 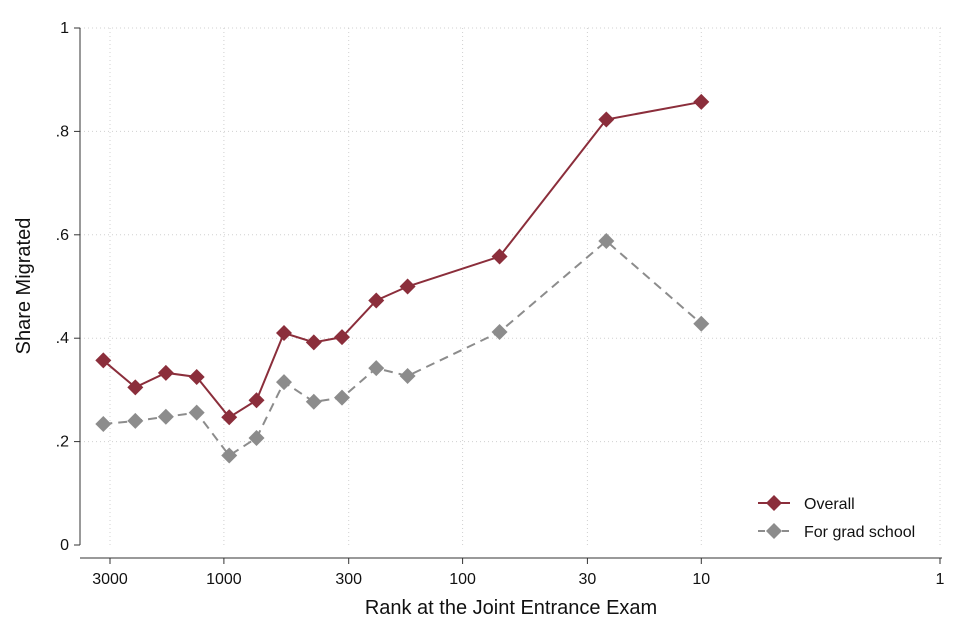 I want to click on x-tick-label: 3000, so click(x=110, y=579).